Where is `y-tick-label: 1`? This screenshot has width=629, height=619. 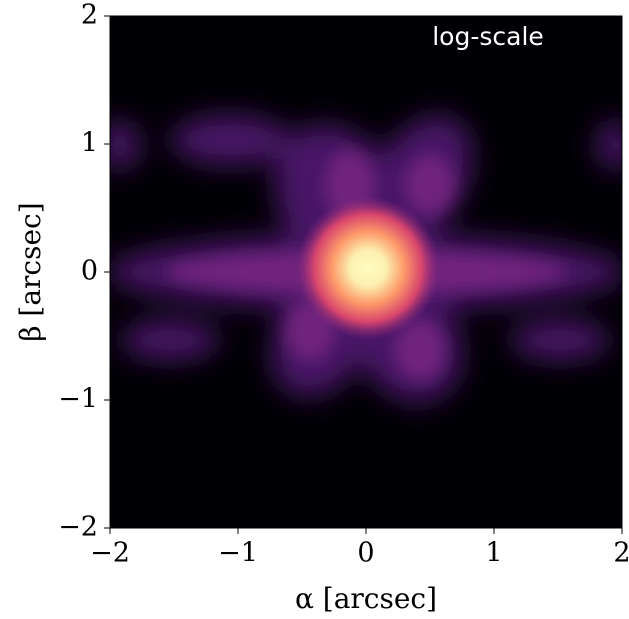 y-tick-label: 1 is located at coordinates (89, 143).